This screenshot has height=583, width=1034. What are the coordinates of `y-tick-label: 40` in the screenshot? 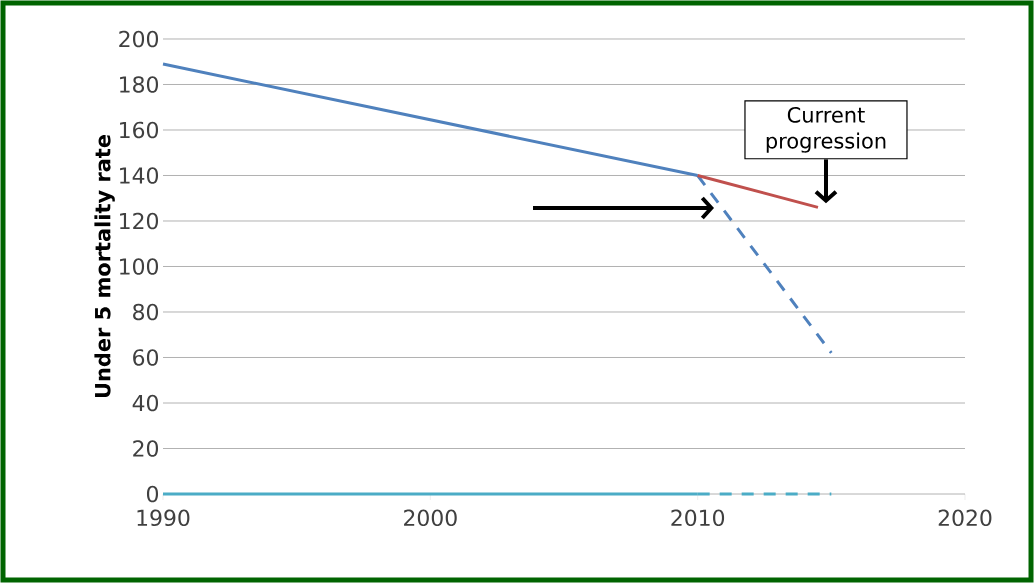 It's located at (145, 403).